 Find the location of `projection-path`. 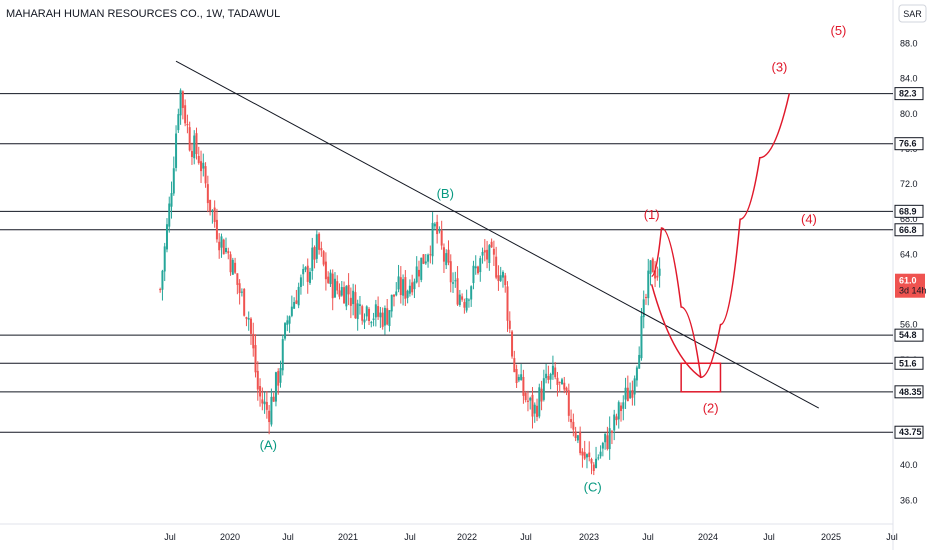

projection-path is located at coordinates (721, 236).